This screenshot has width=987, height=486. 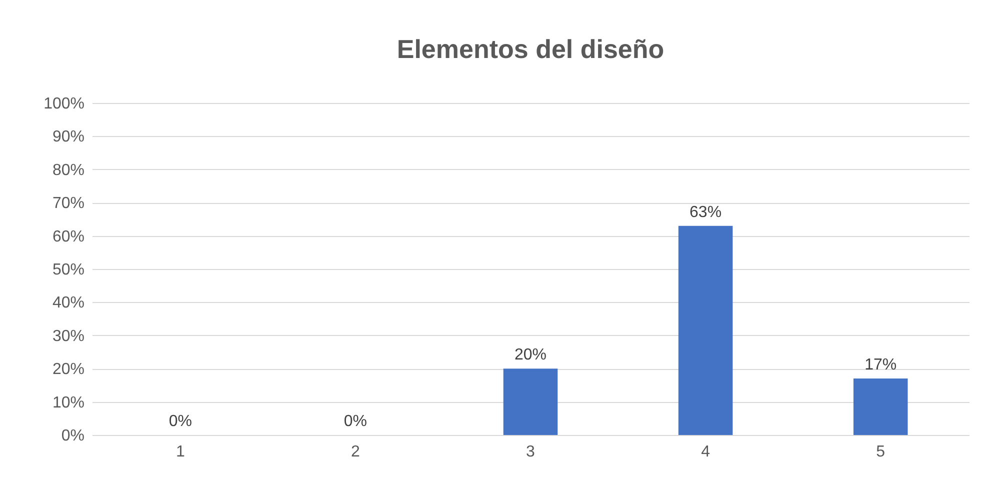 I want to click on y-tick-label: 30%, so click(x=68, y=336).